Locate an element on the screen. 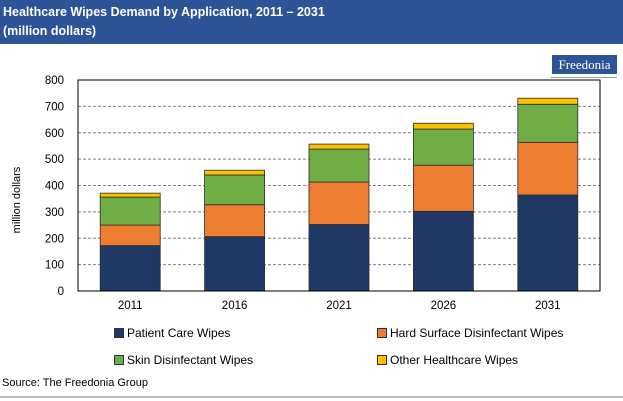  bar-segment-skin-disinfectant-wipes-2011 is located at coordinates (130, 211).